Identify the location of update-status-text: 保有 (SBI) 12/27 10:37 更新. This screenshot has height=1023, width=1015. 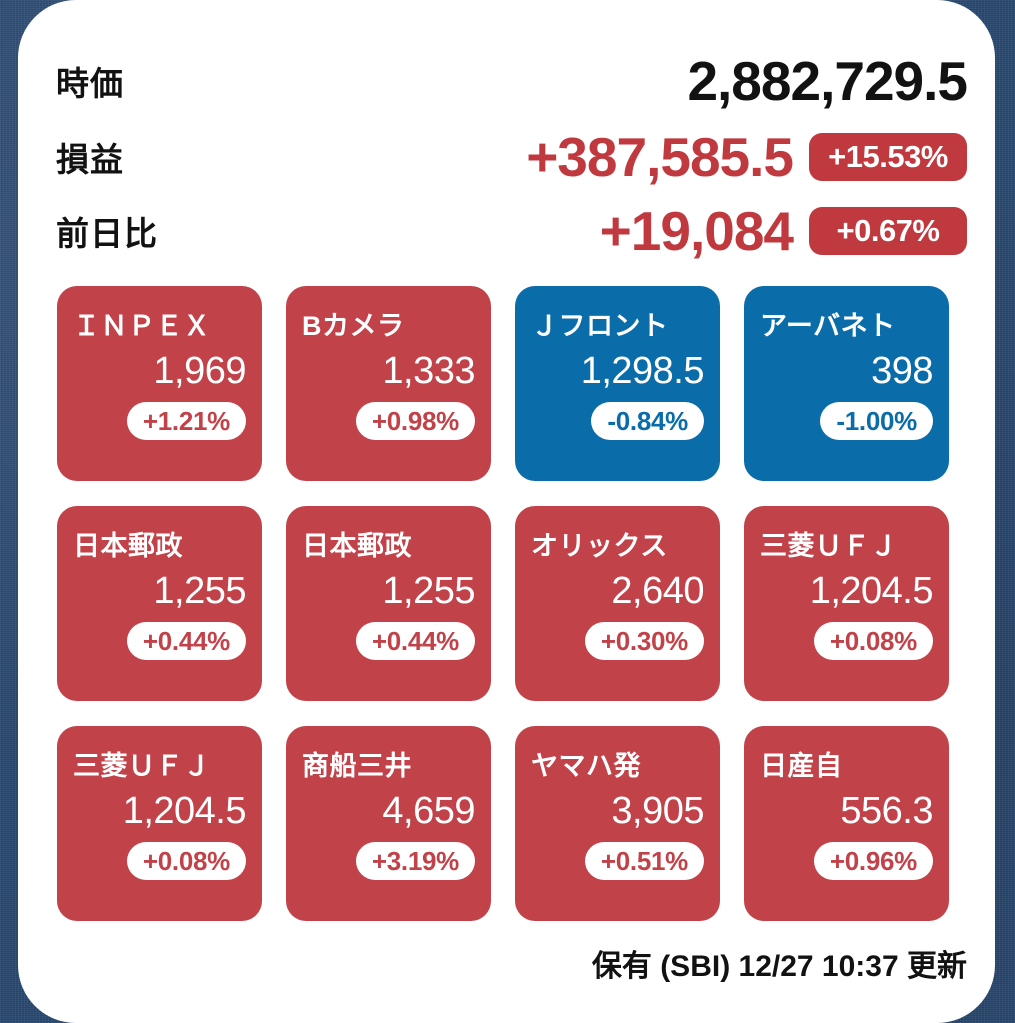
(779, 966).